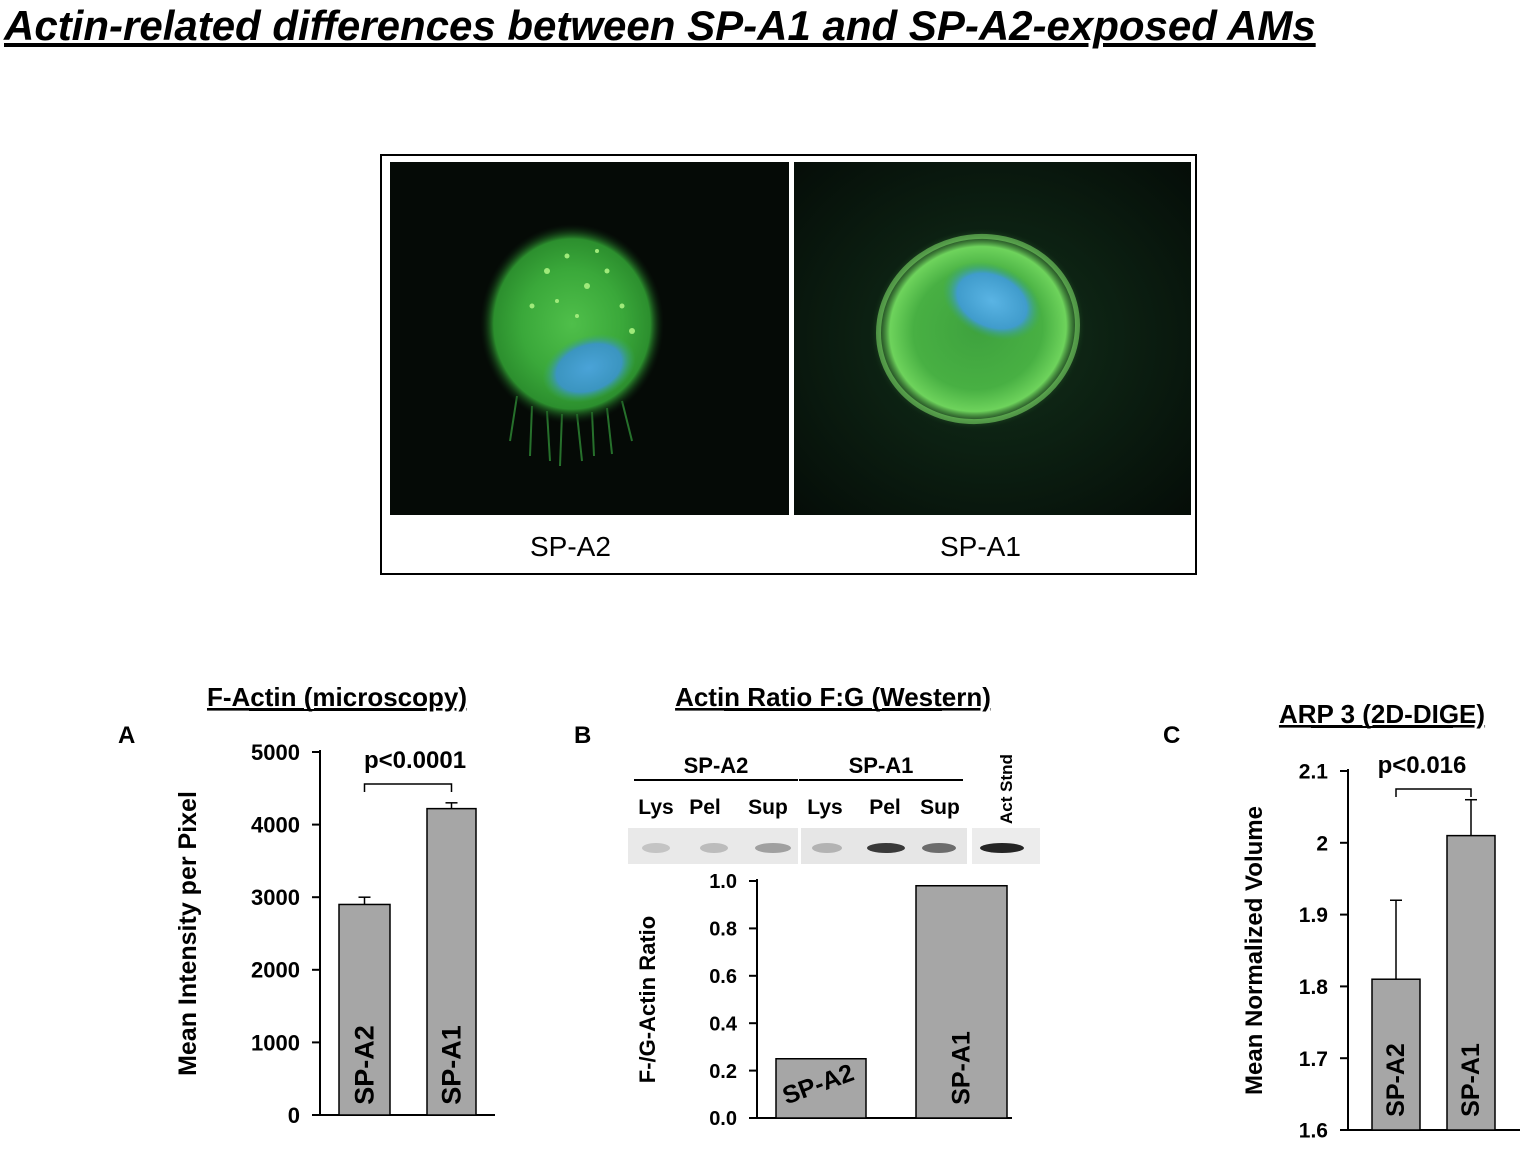  What do you see at coordinates (572, 345) in the screenshot?
I see `cell-sp-a2` at bounding box center [572, 345].